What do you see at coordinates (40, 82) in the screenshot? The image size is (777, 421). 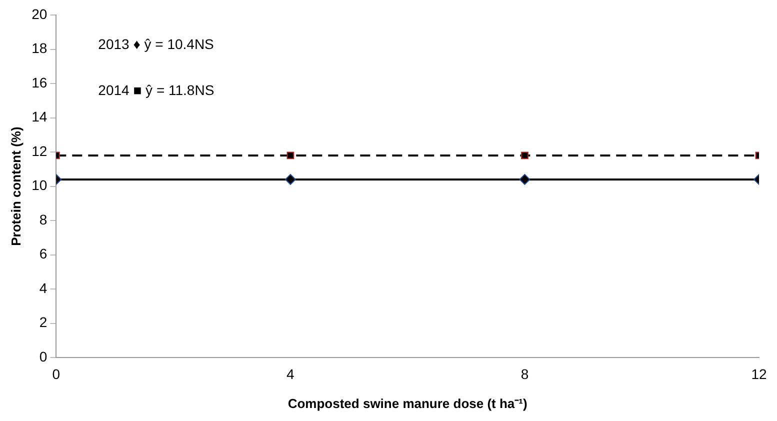 I see `y-tick-label: 16` at bounding box center [40, 82].